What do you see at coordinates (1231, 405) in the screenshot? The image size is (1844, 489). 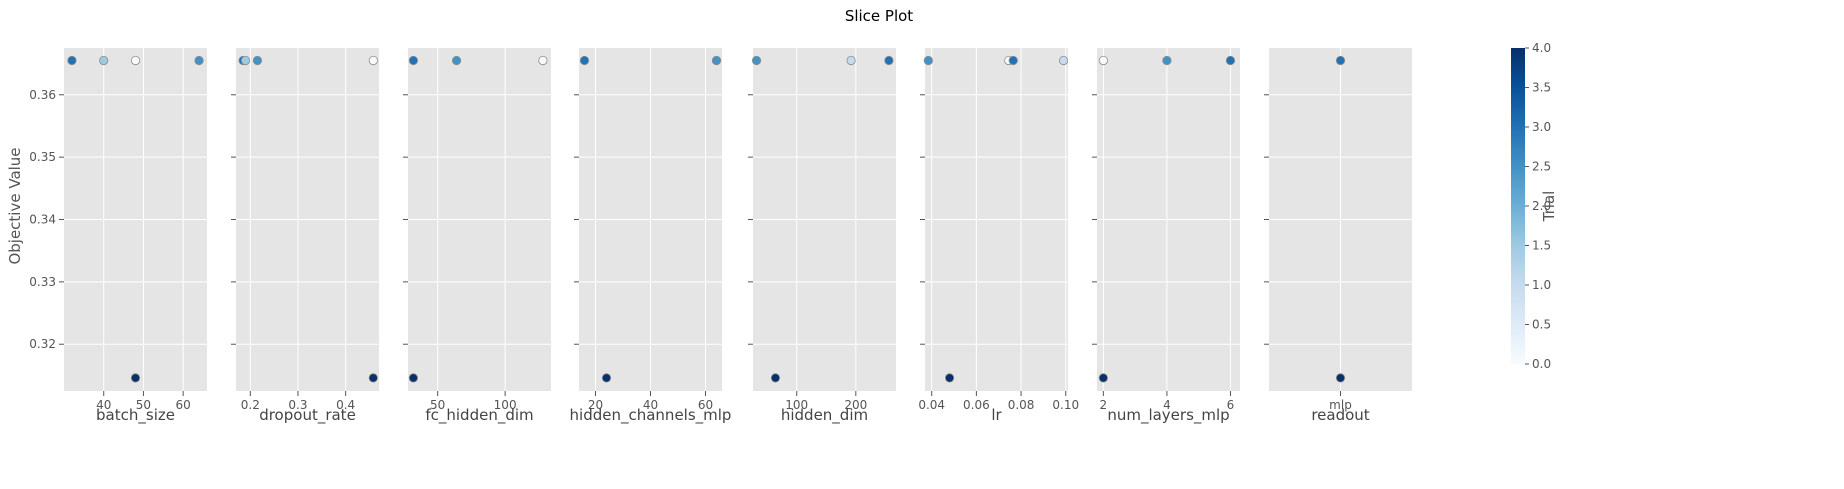 I see `x-tick-label: 6` at bounding box center [1231, 405].